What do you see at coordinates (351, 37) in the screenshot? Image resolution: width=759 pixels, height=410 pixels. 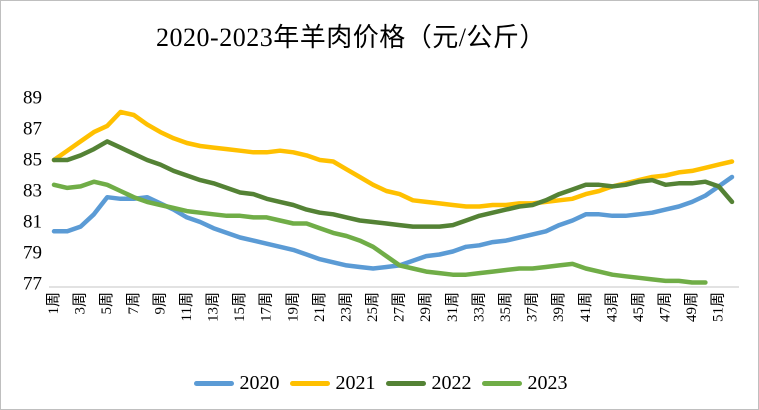 I see `chart-title: 2020-2023年羊肉价格（元/公斤）` at bounding box center [351, 37].